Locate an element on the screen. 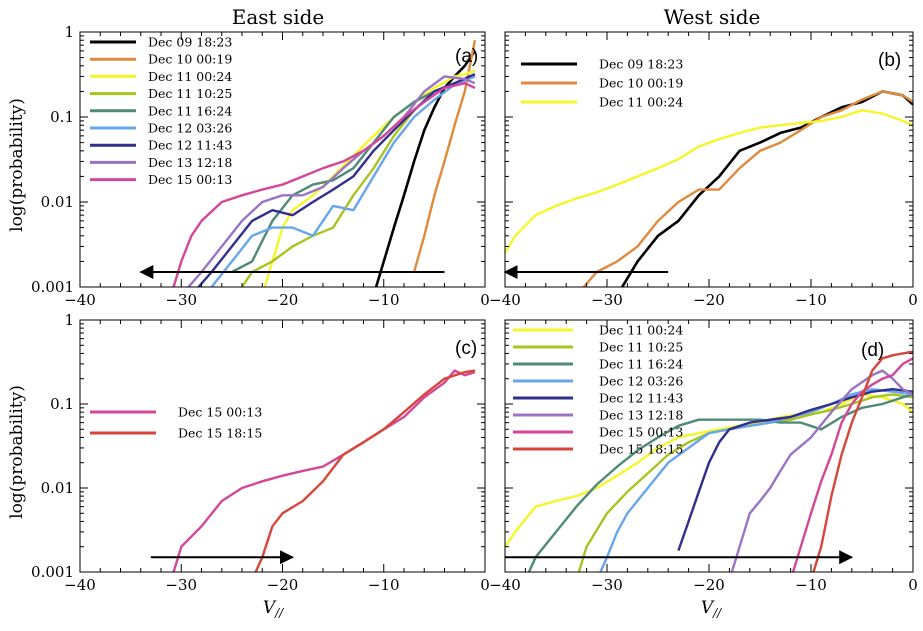 The height and width of the screenshot is (631, 923). panel-label: (b) is located at coordinates (889, 60).